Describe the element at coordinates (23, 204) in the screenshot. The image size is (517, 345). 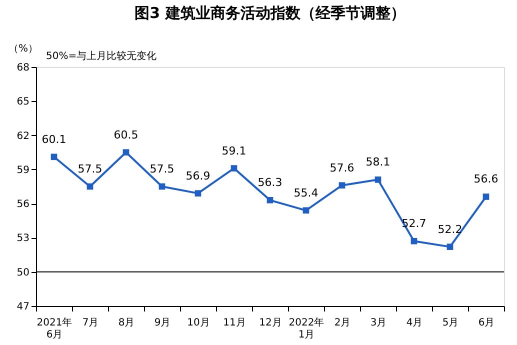
I see `y-tick-label: 56` at that location.